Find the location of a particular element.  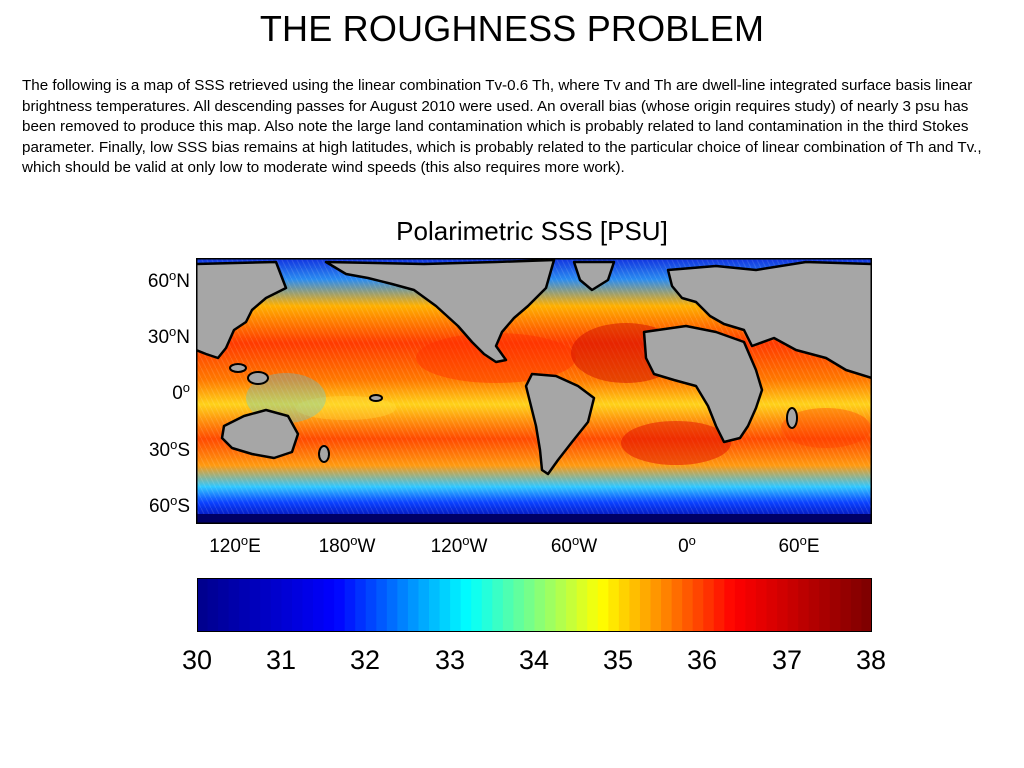

x-tick-label: 120oW is located at coordinates (459, 545).